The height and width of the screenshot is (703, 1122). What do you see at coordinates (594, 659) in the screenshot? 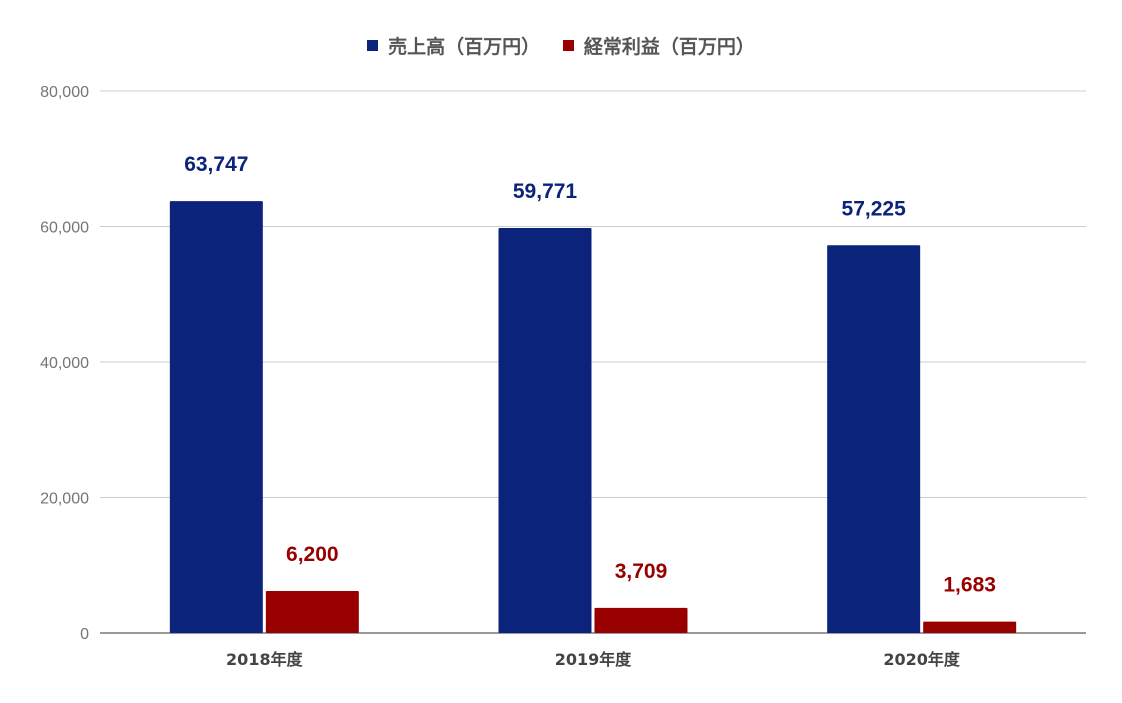
I see `x-tick-label: 2019年度` at bounding box center [594, 659].